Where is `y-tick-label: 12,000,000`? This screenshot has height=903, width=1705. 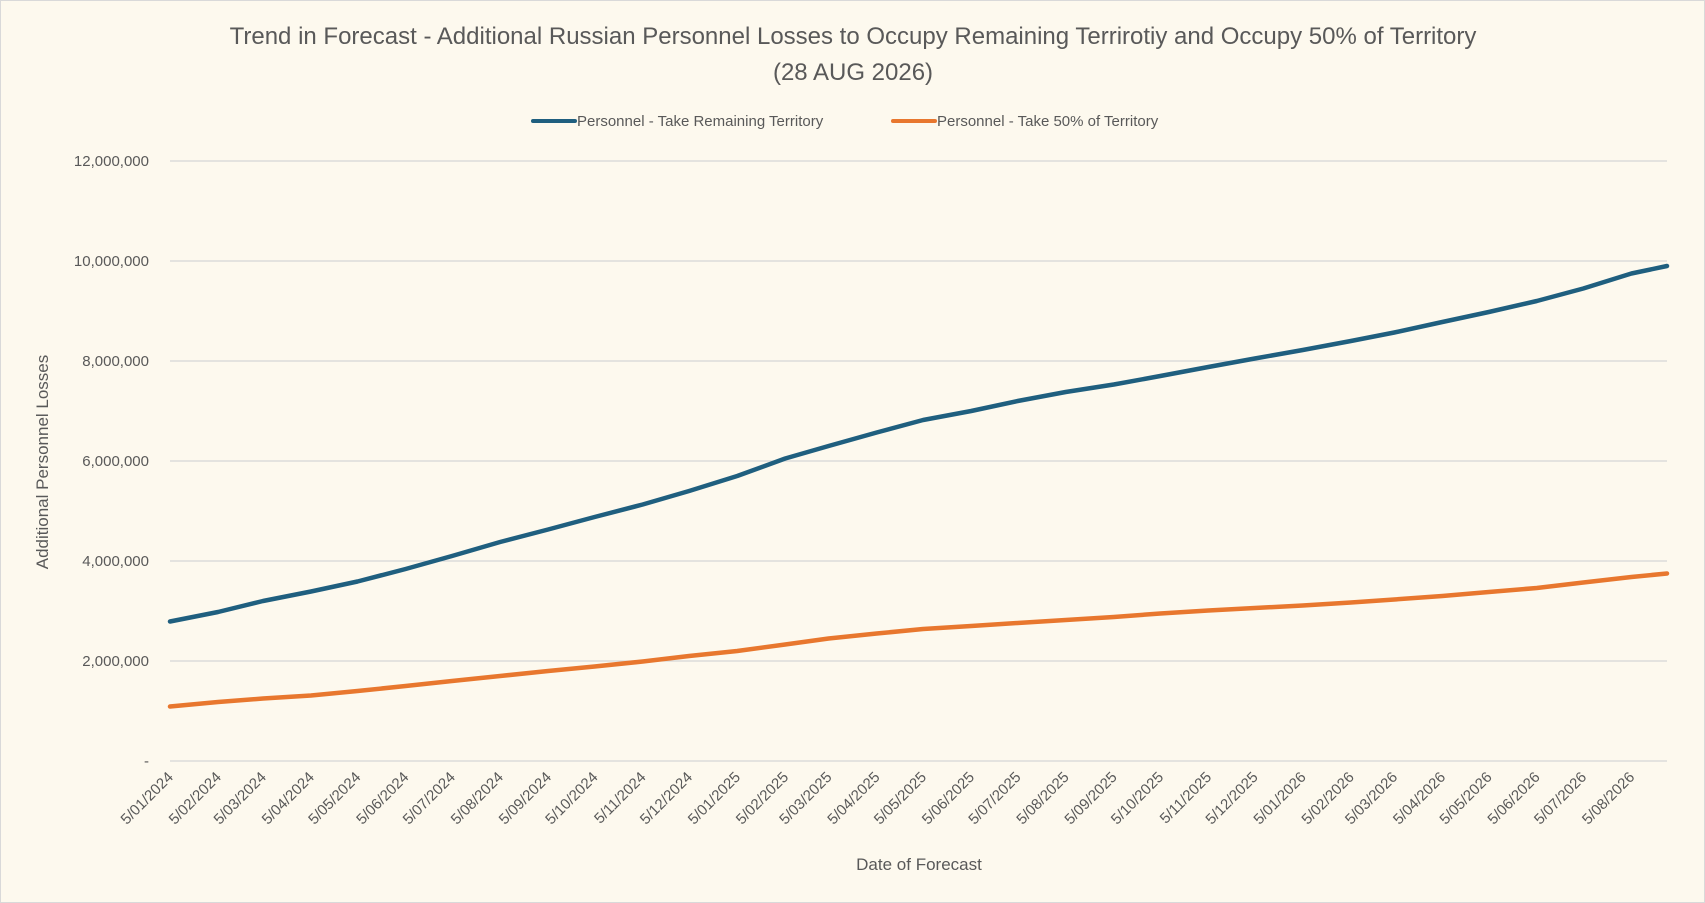 y-tick-label: 12,000,000 is located at coordinates (111, 161).